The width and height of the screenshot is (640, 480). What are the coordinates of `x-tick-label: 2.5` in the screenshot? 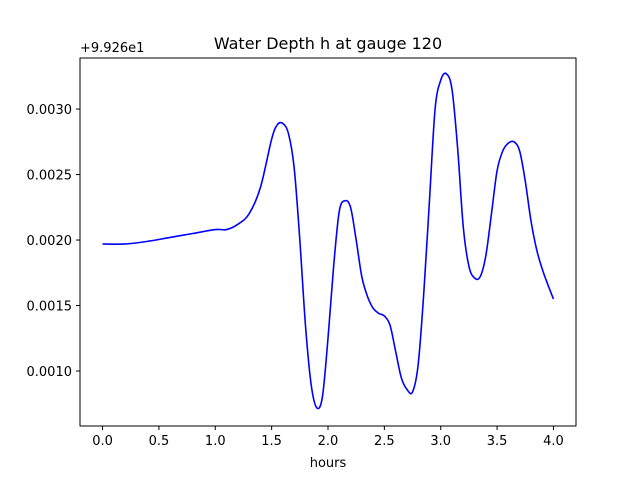 It's located at (384, 441).